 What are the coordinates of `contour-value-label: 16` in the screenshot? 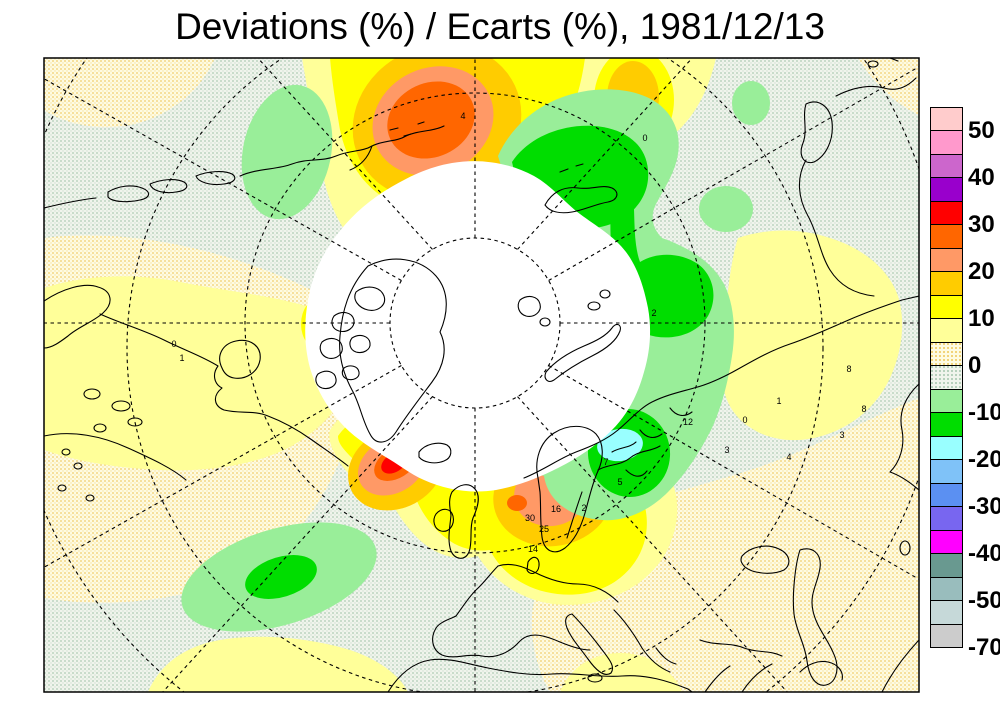 It's located at (556, 509).